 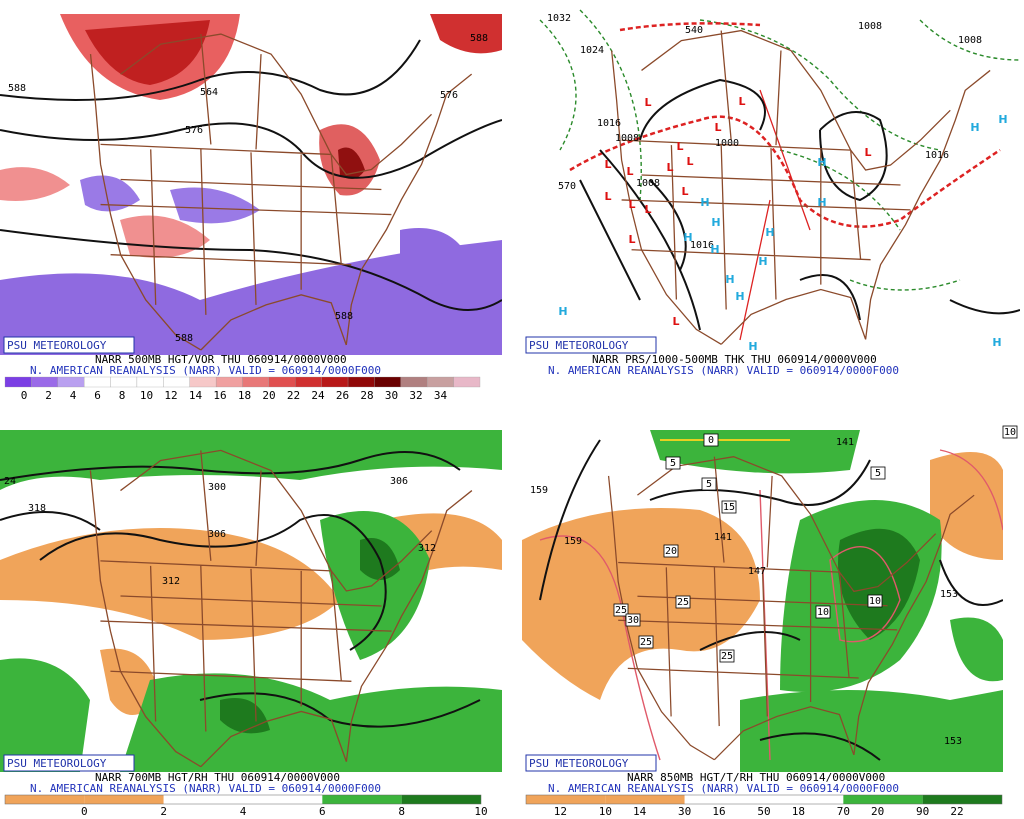 I want to click on contour-label: 147, so click(x=757, y=571).